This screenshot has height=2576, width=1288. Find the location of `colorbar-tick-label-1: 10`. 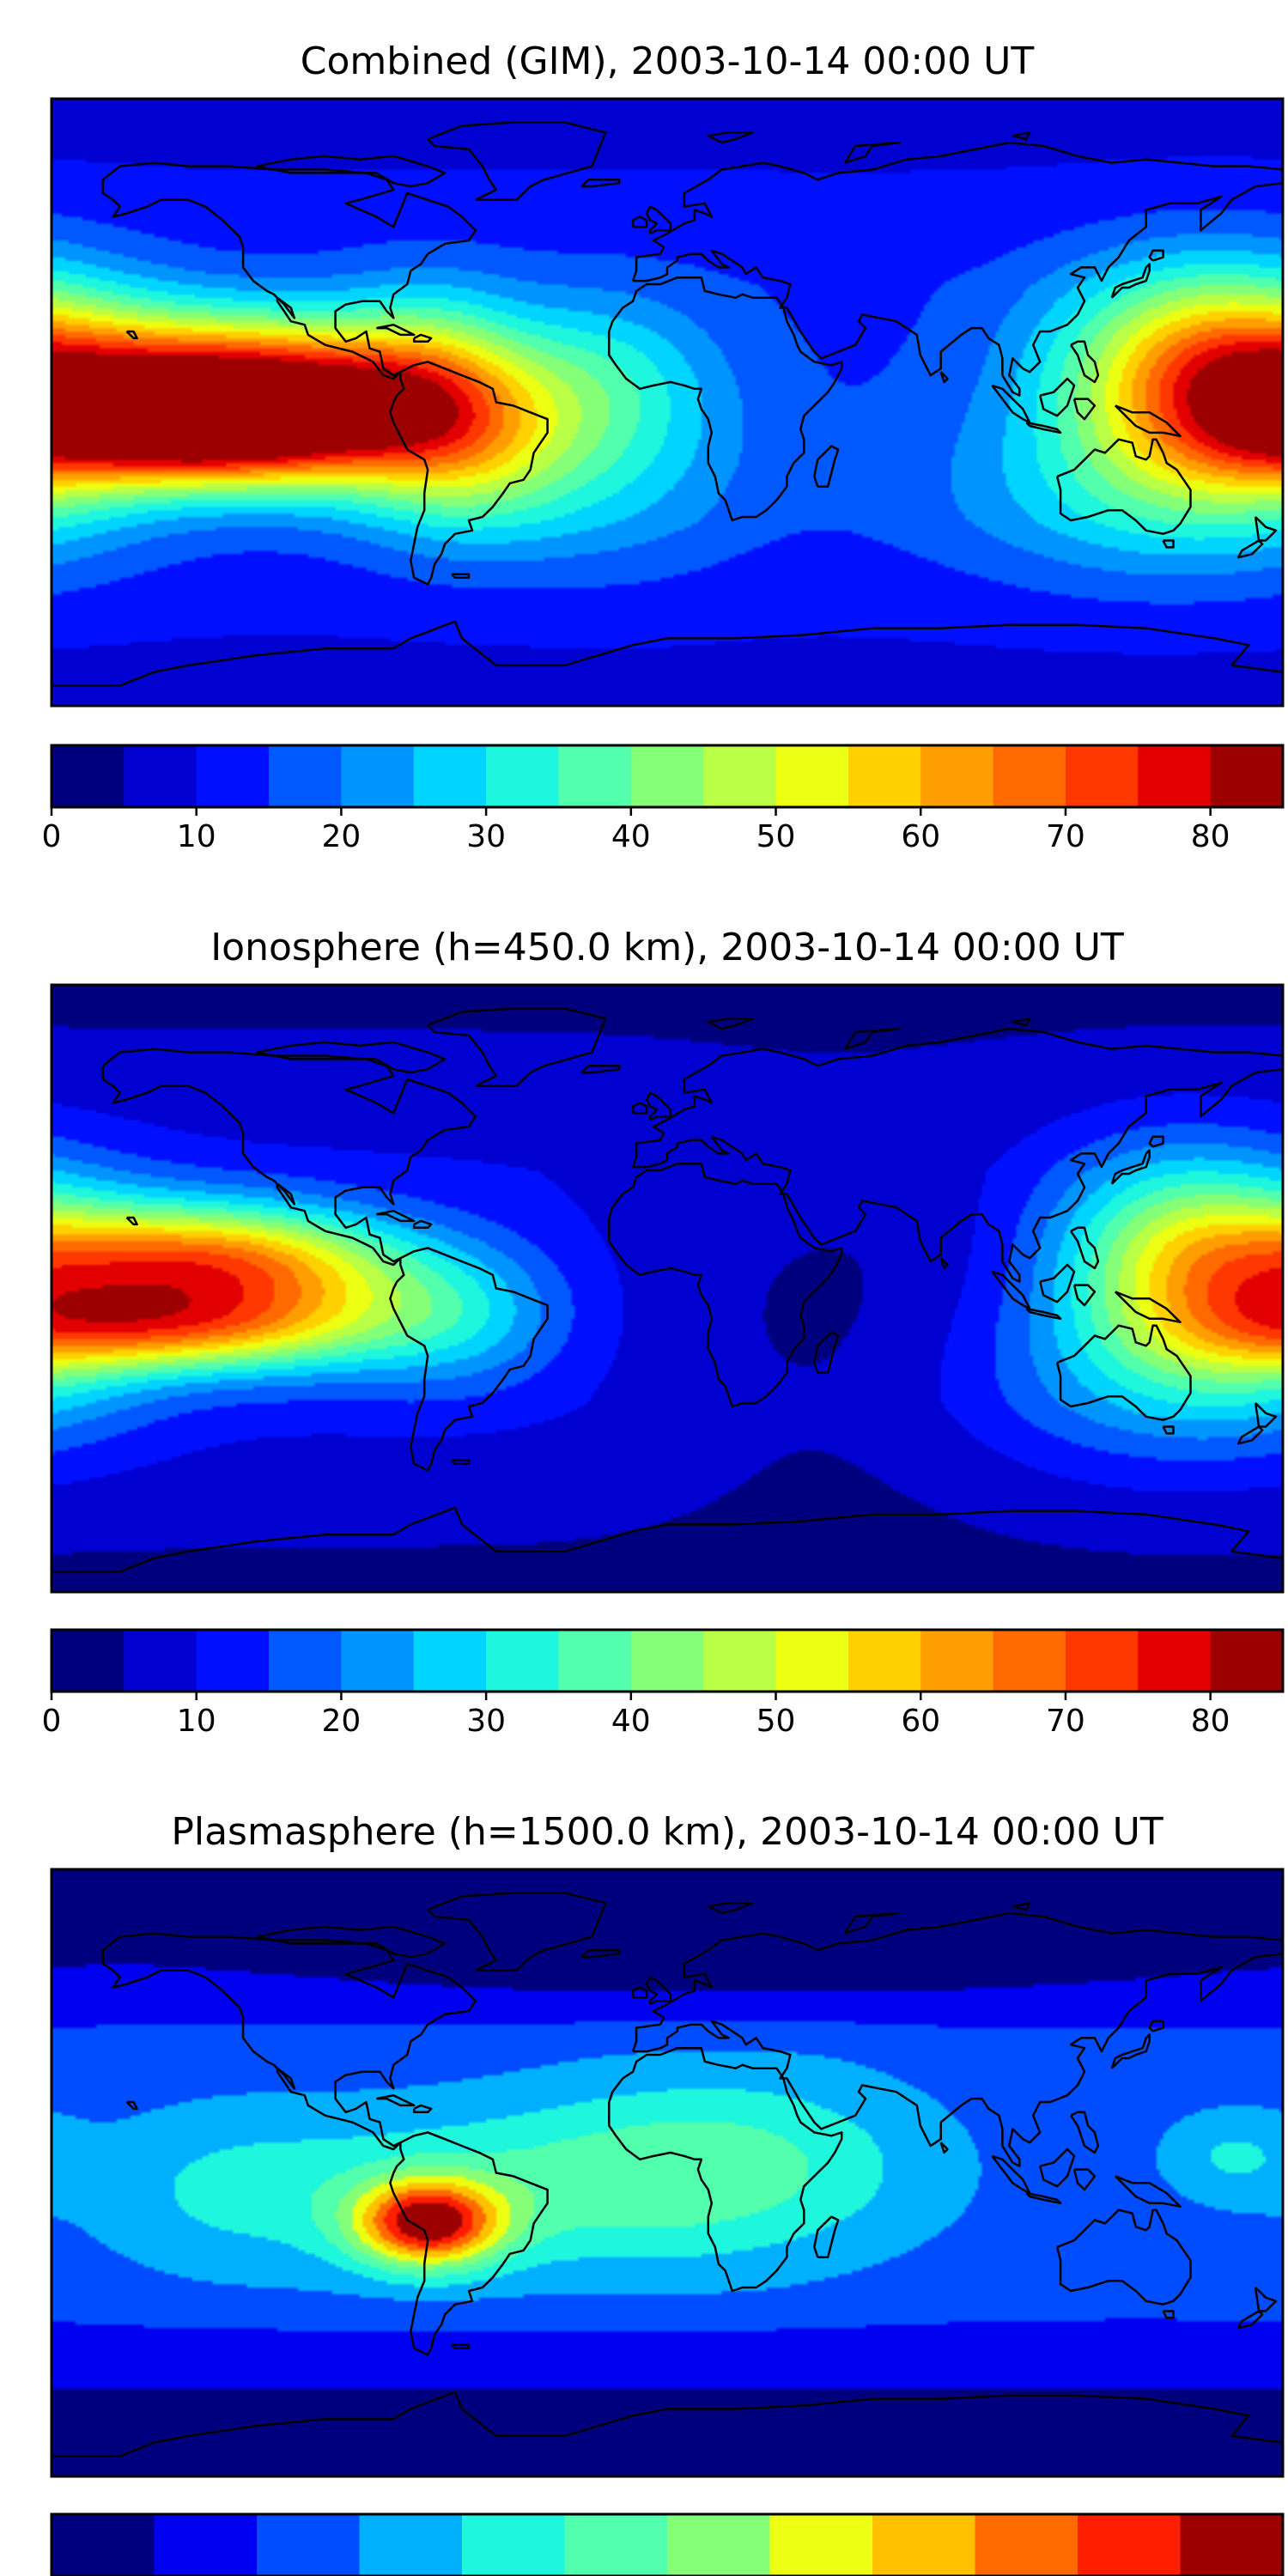

colorbar-tick-label-1: 10 is located at coordinates (197, 1722).